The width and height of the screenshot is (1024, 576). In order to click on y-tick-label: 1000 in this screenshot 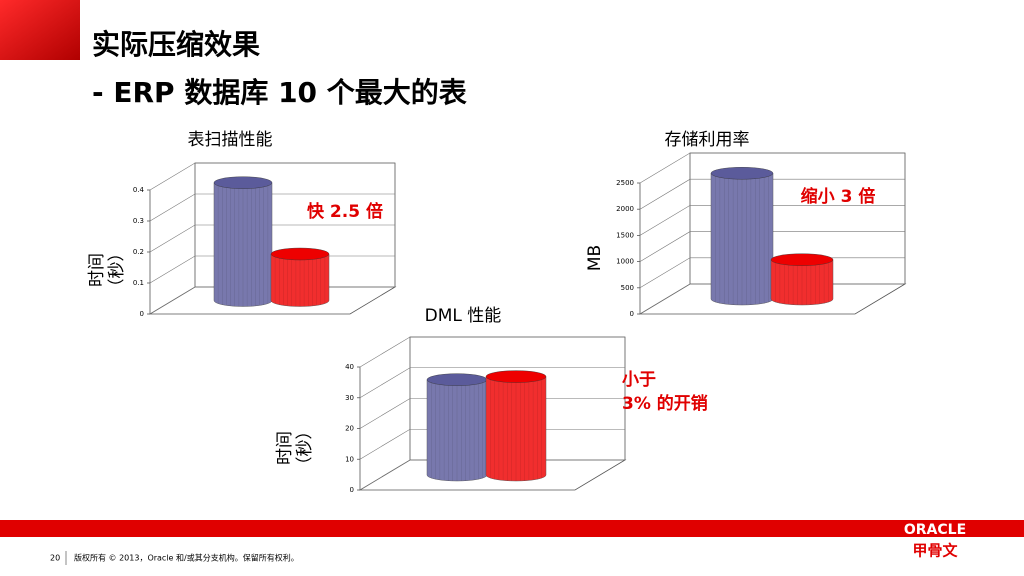, I will do `click(625, 262)`.